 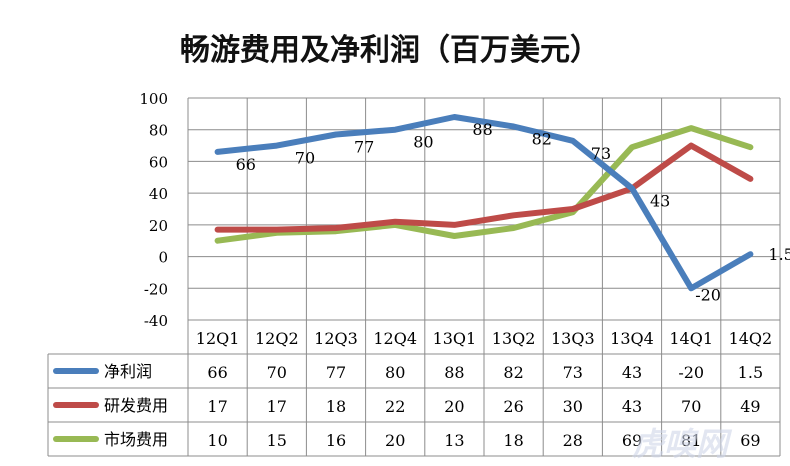 What do you see at coordinates (660, 200) in the screenshot?
I see `data-label: 43` at bounding box center [660, 200].